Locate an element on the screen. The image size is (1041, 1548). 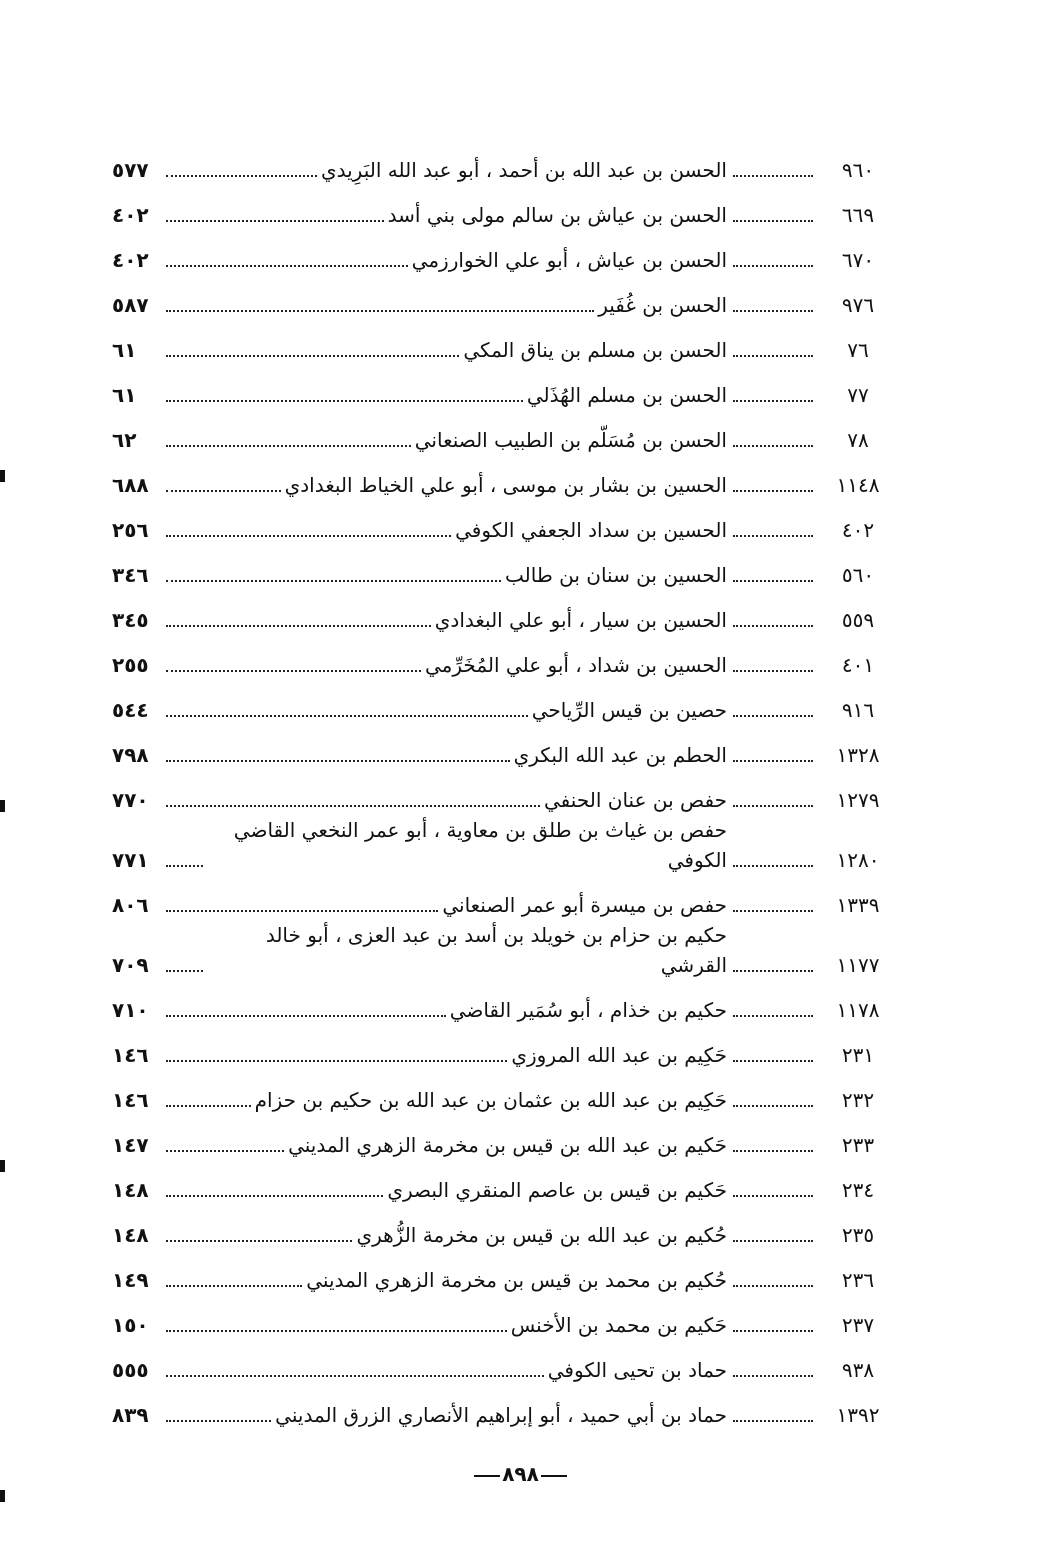
entry-number: ٥٥٩ is located at coordinates (858, 620).